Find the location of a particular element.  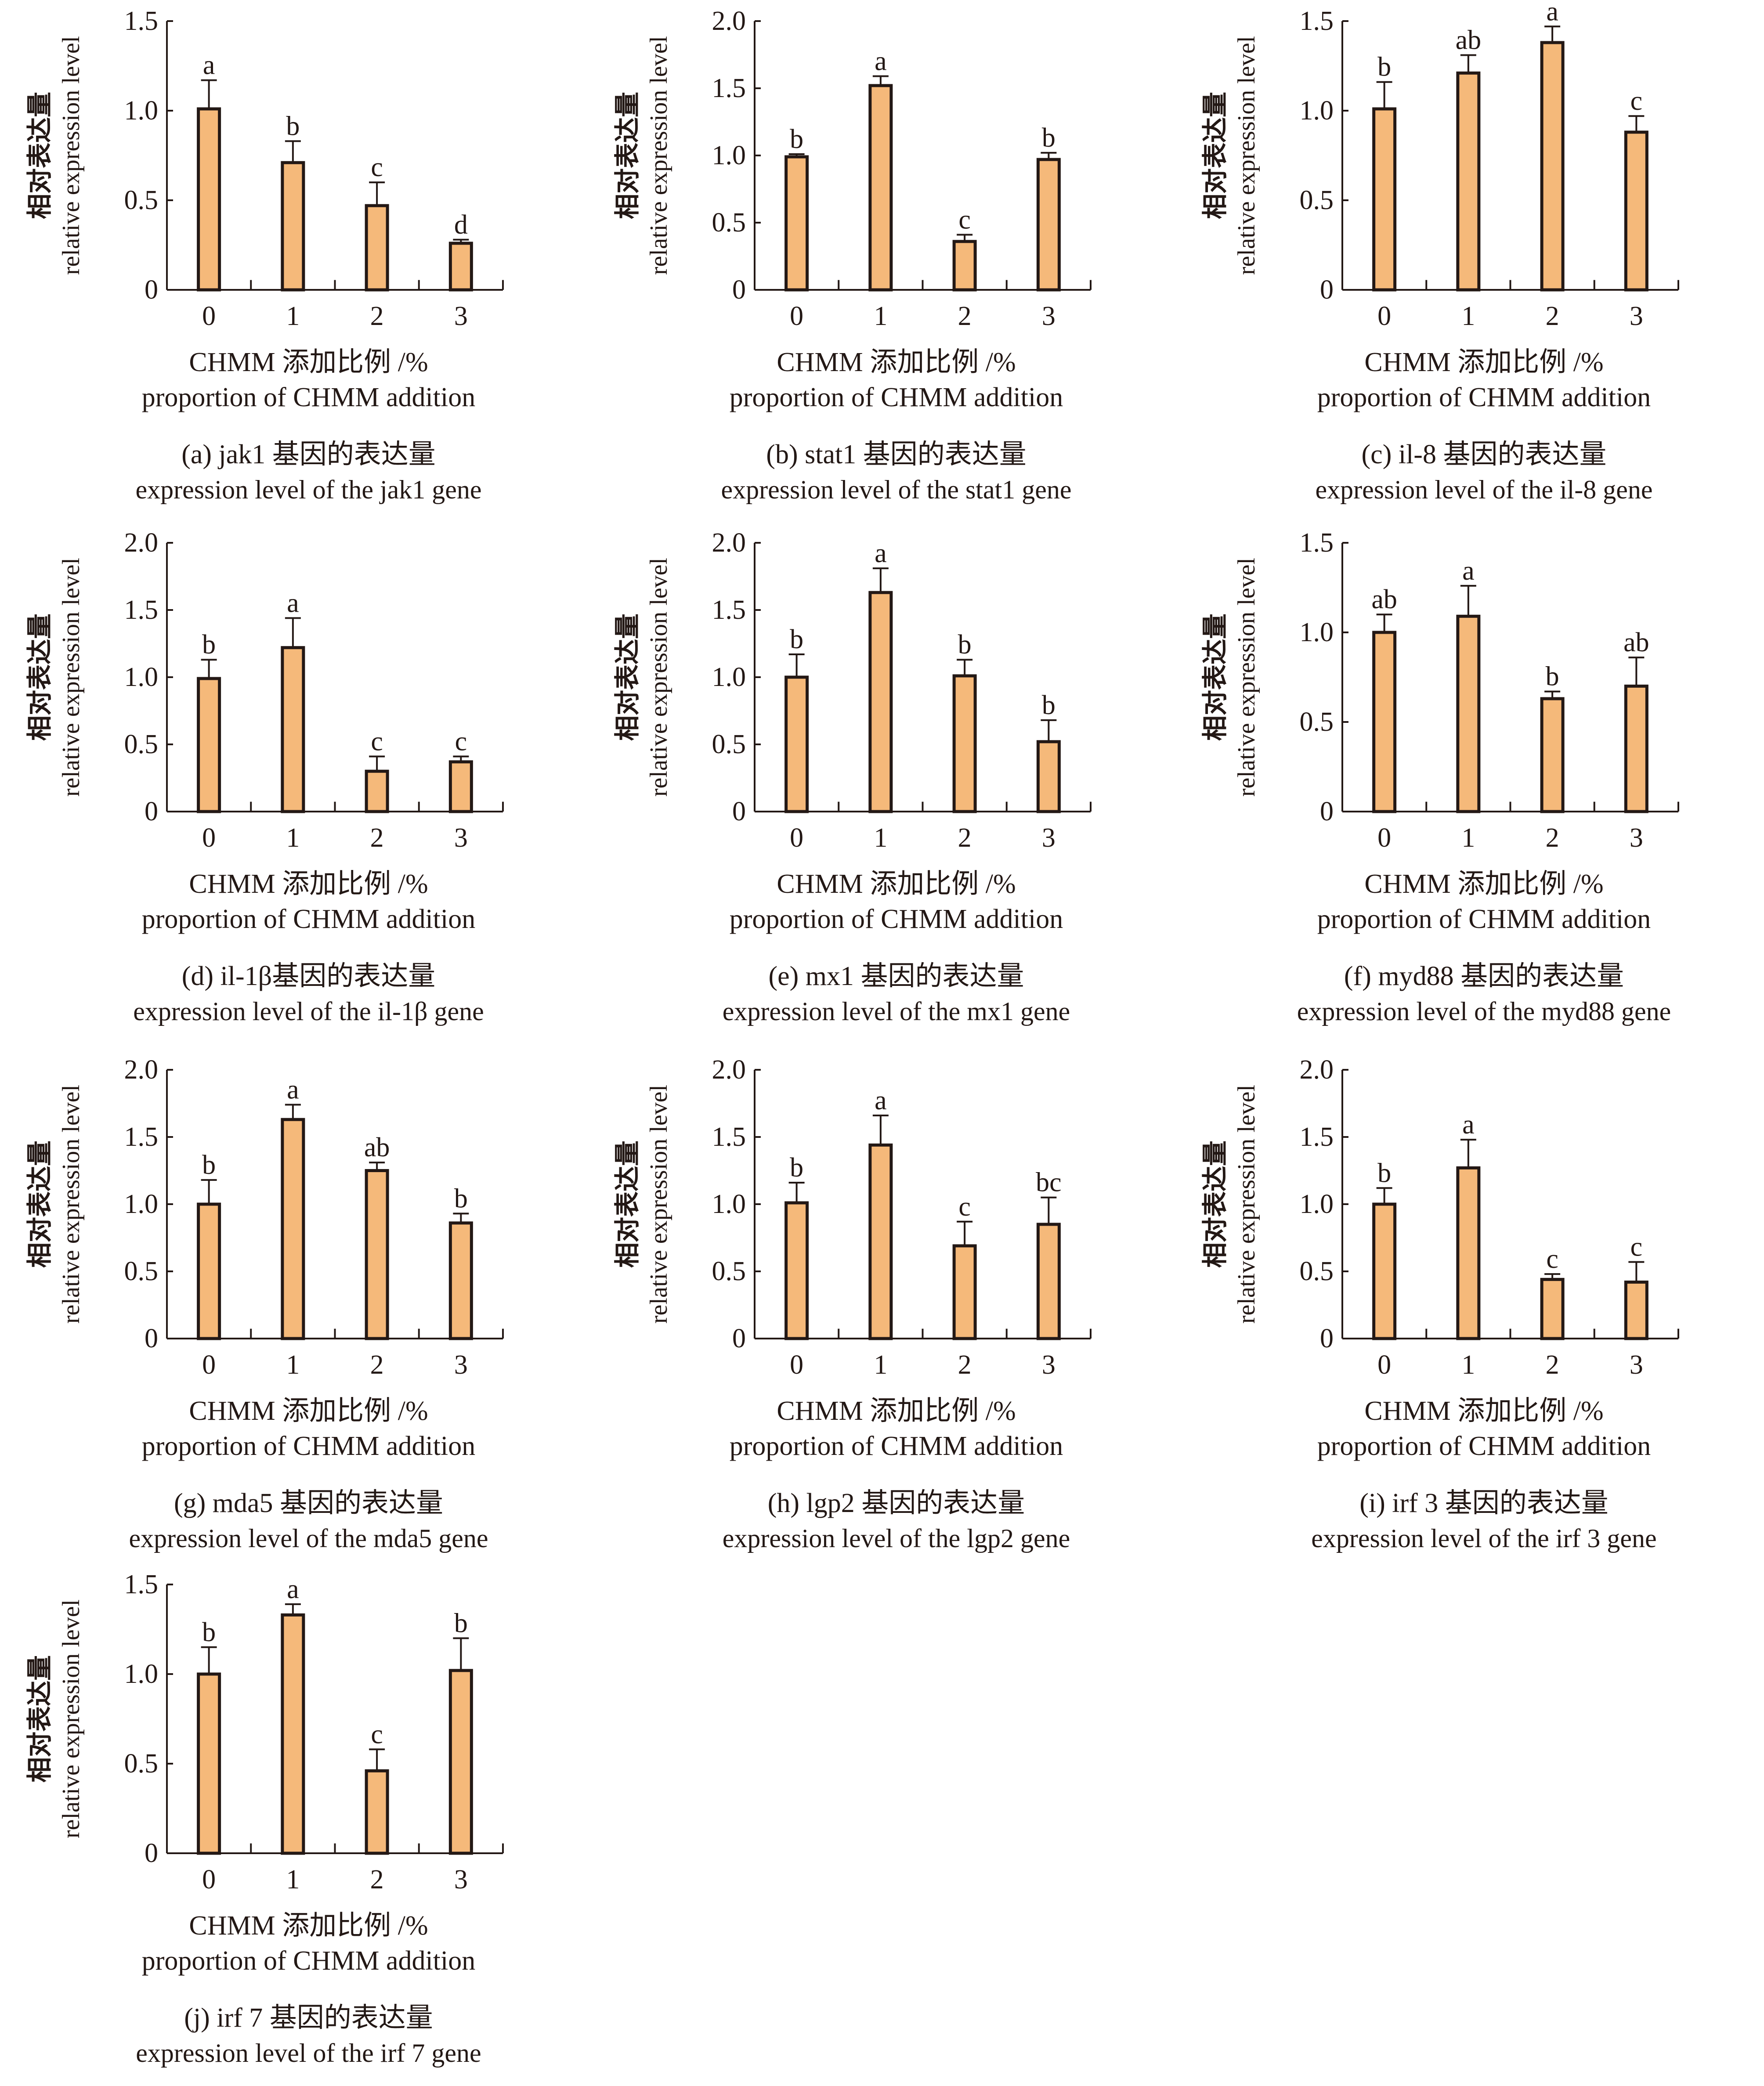

panel-caption-en: expression level of the il-8 gene is located at coordinates (1483, 490).